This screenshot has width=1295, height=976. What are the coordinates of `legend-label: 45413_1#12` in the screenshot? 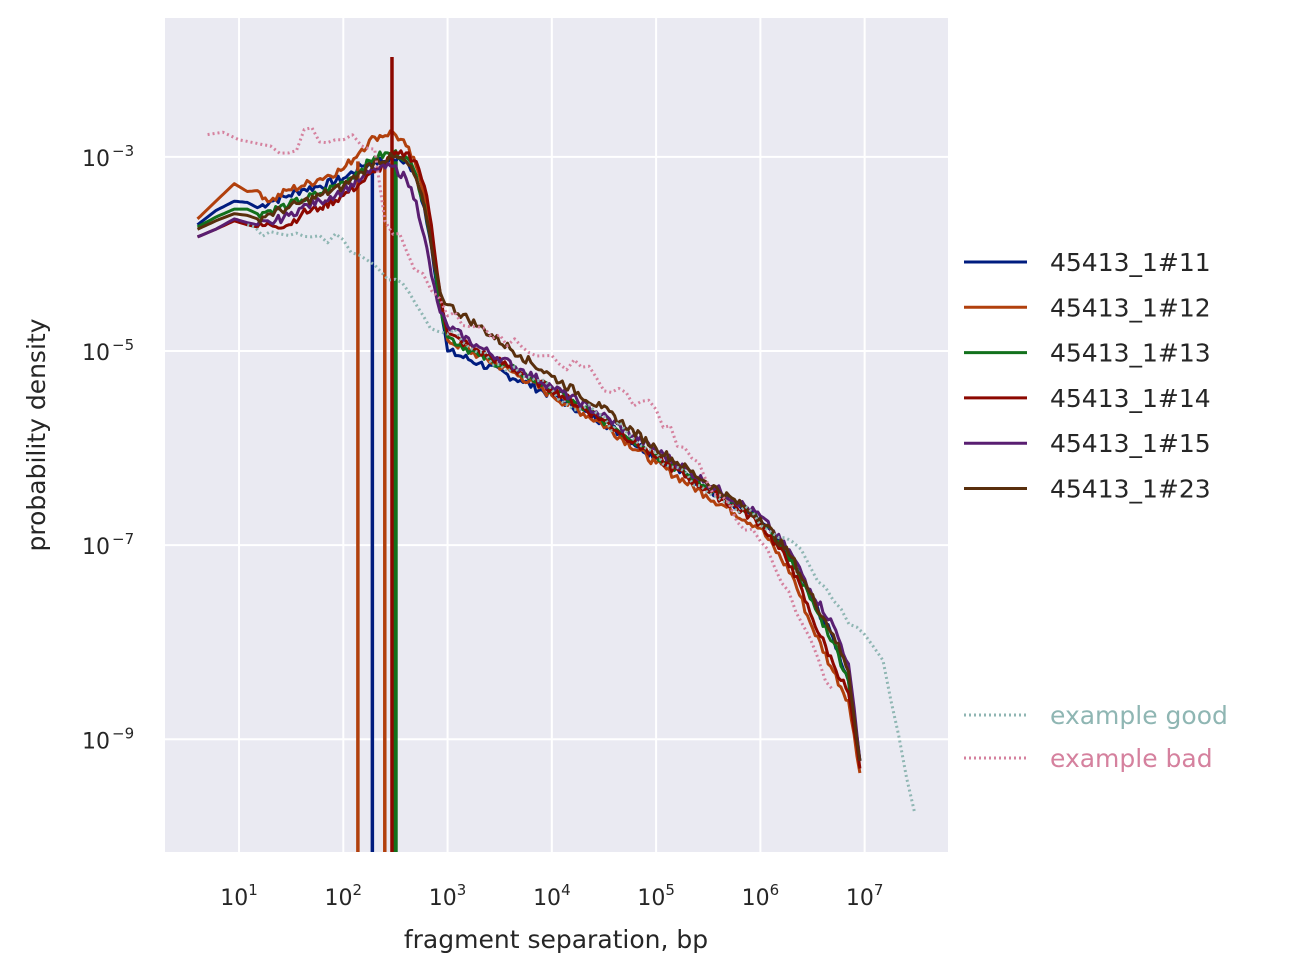 It's located at (1130, 307).